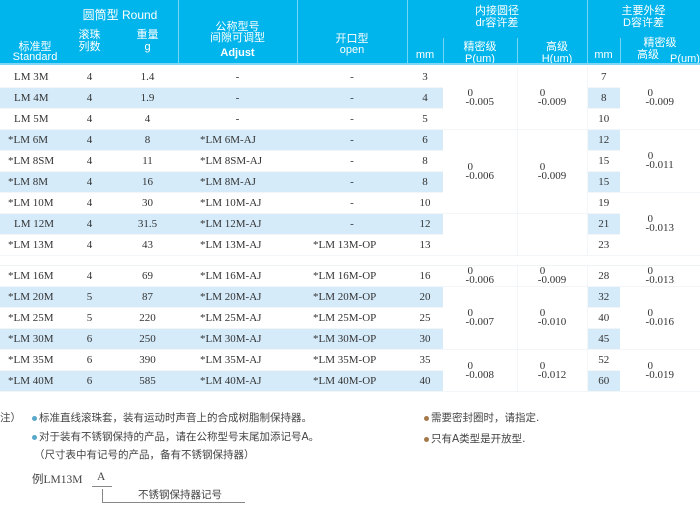 The height and width of the screenshot is (518, 700). Describe the element at coordinates (147, 318) in the screenshot. I see `cell-weight: 220` at that location.